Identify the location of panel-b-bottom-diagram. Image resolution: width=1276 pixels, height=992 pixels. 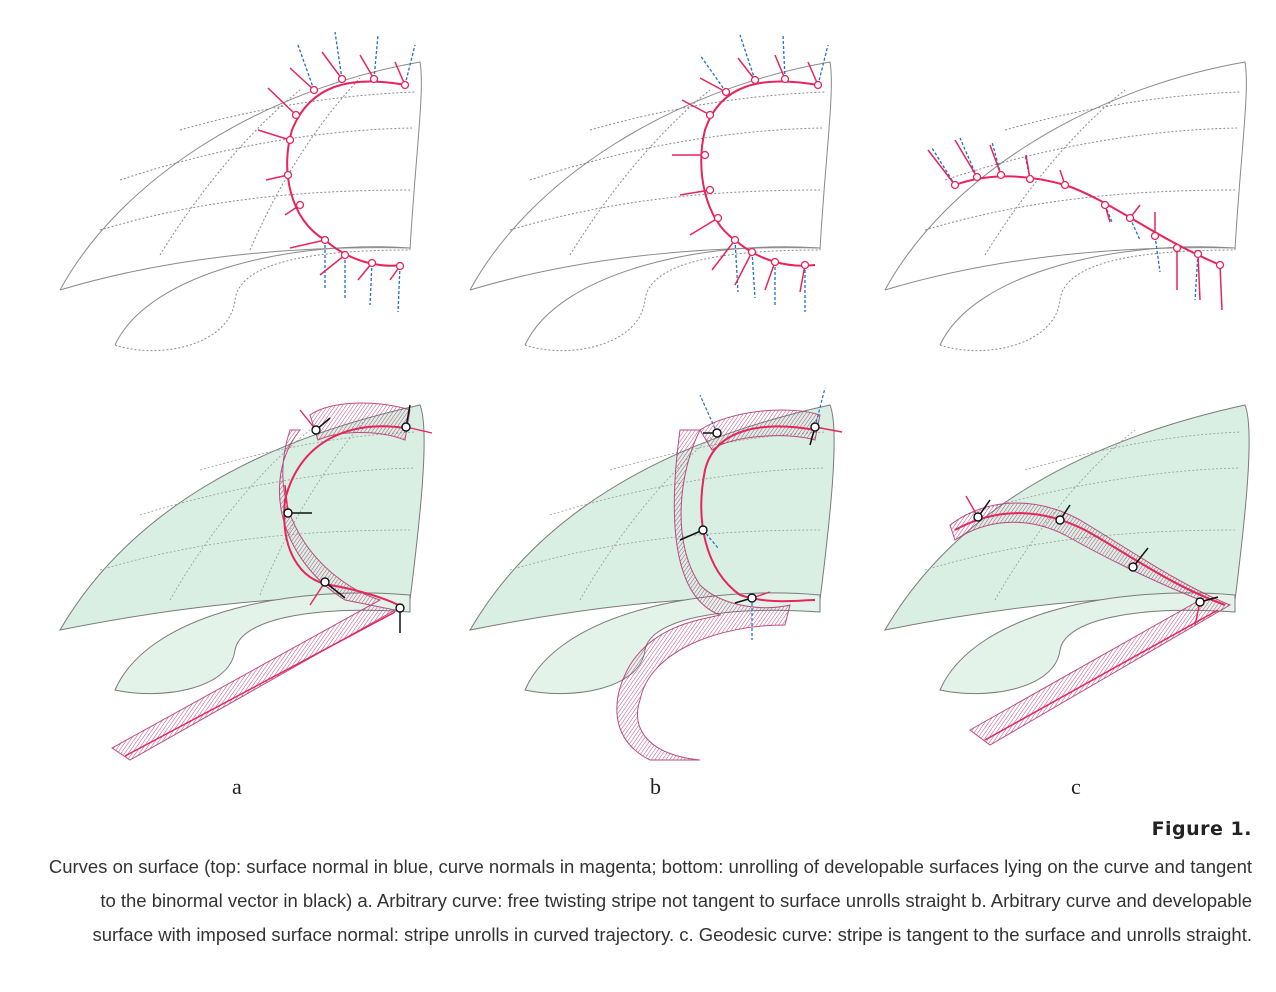
(656, 574).